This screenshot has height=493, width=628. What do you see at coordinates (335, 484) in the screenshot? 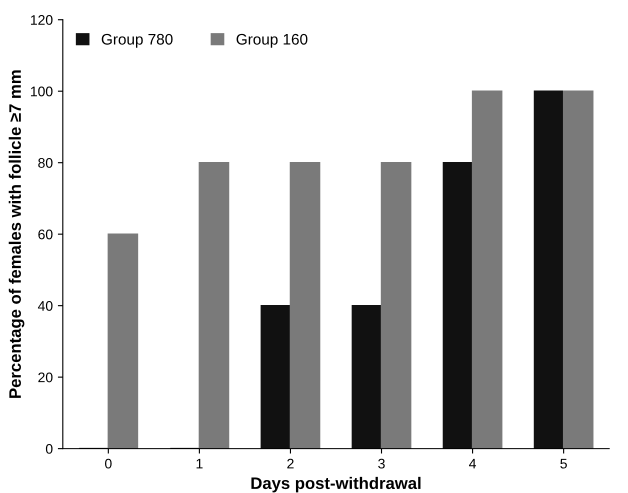
I see `x-axis-title: Days post-withdrawal` at bounding box center [335, 484].